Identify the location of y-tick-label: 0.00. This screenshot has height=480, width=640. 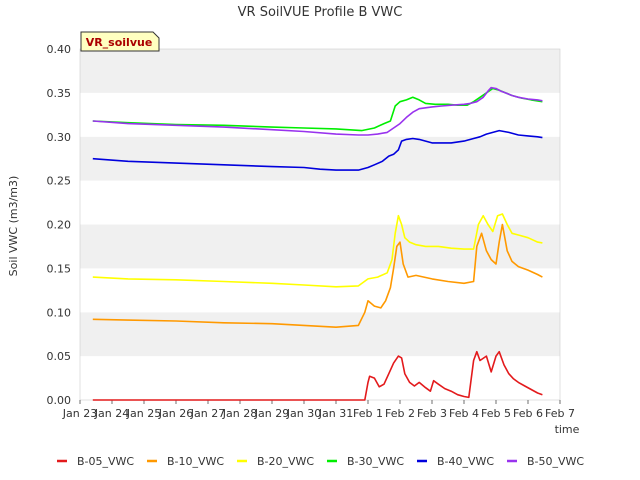
(59, 400).